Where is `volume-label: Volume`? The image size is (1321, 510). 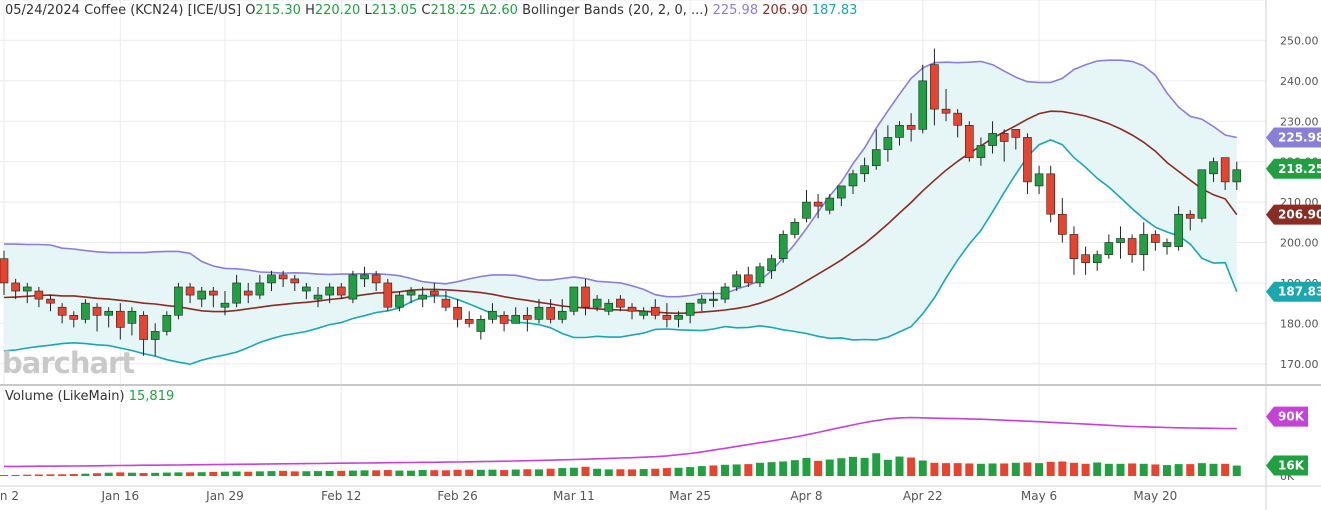 volume-label: Volume is located at coordinates (29, 396).